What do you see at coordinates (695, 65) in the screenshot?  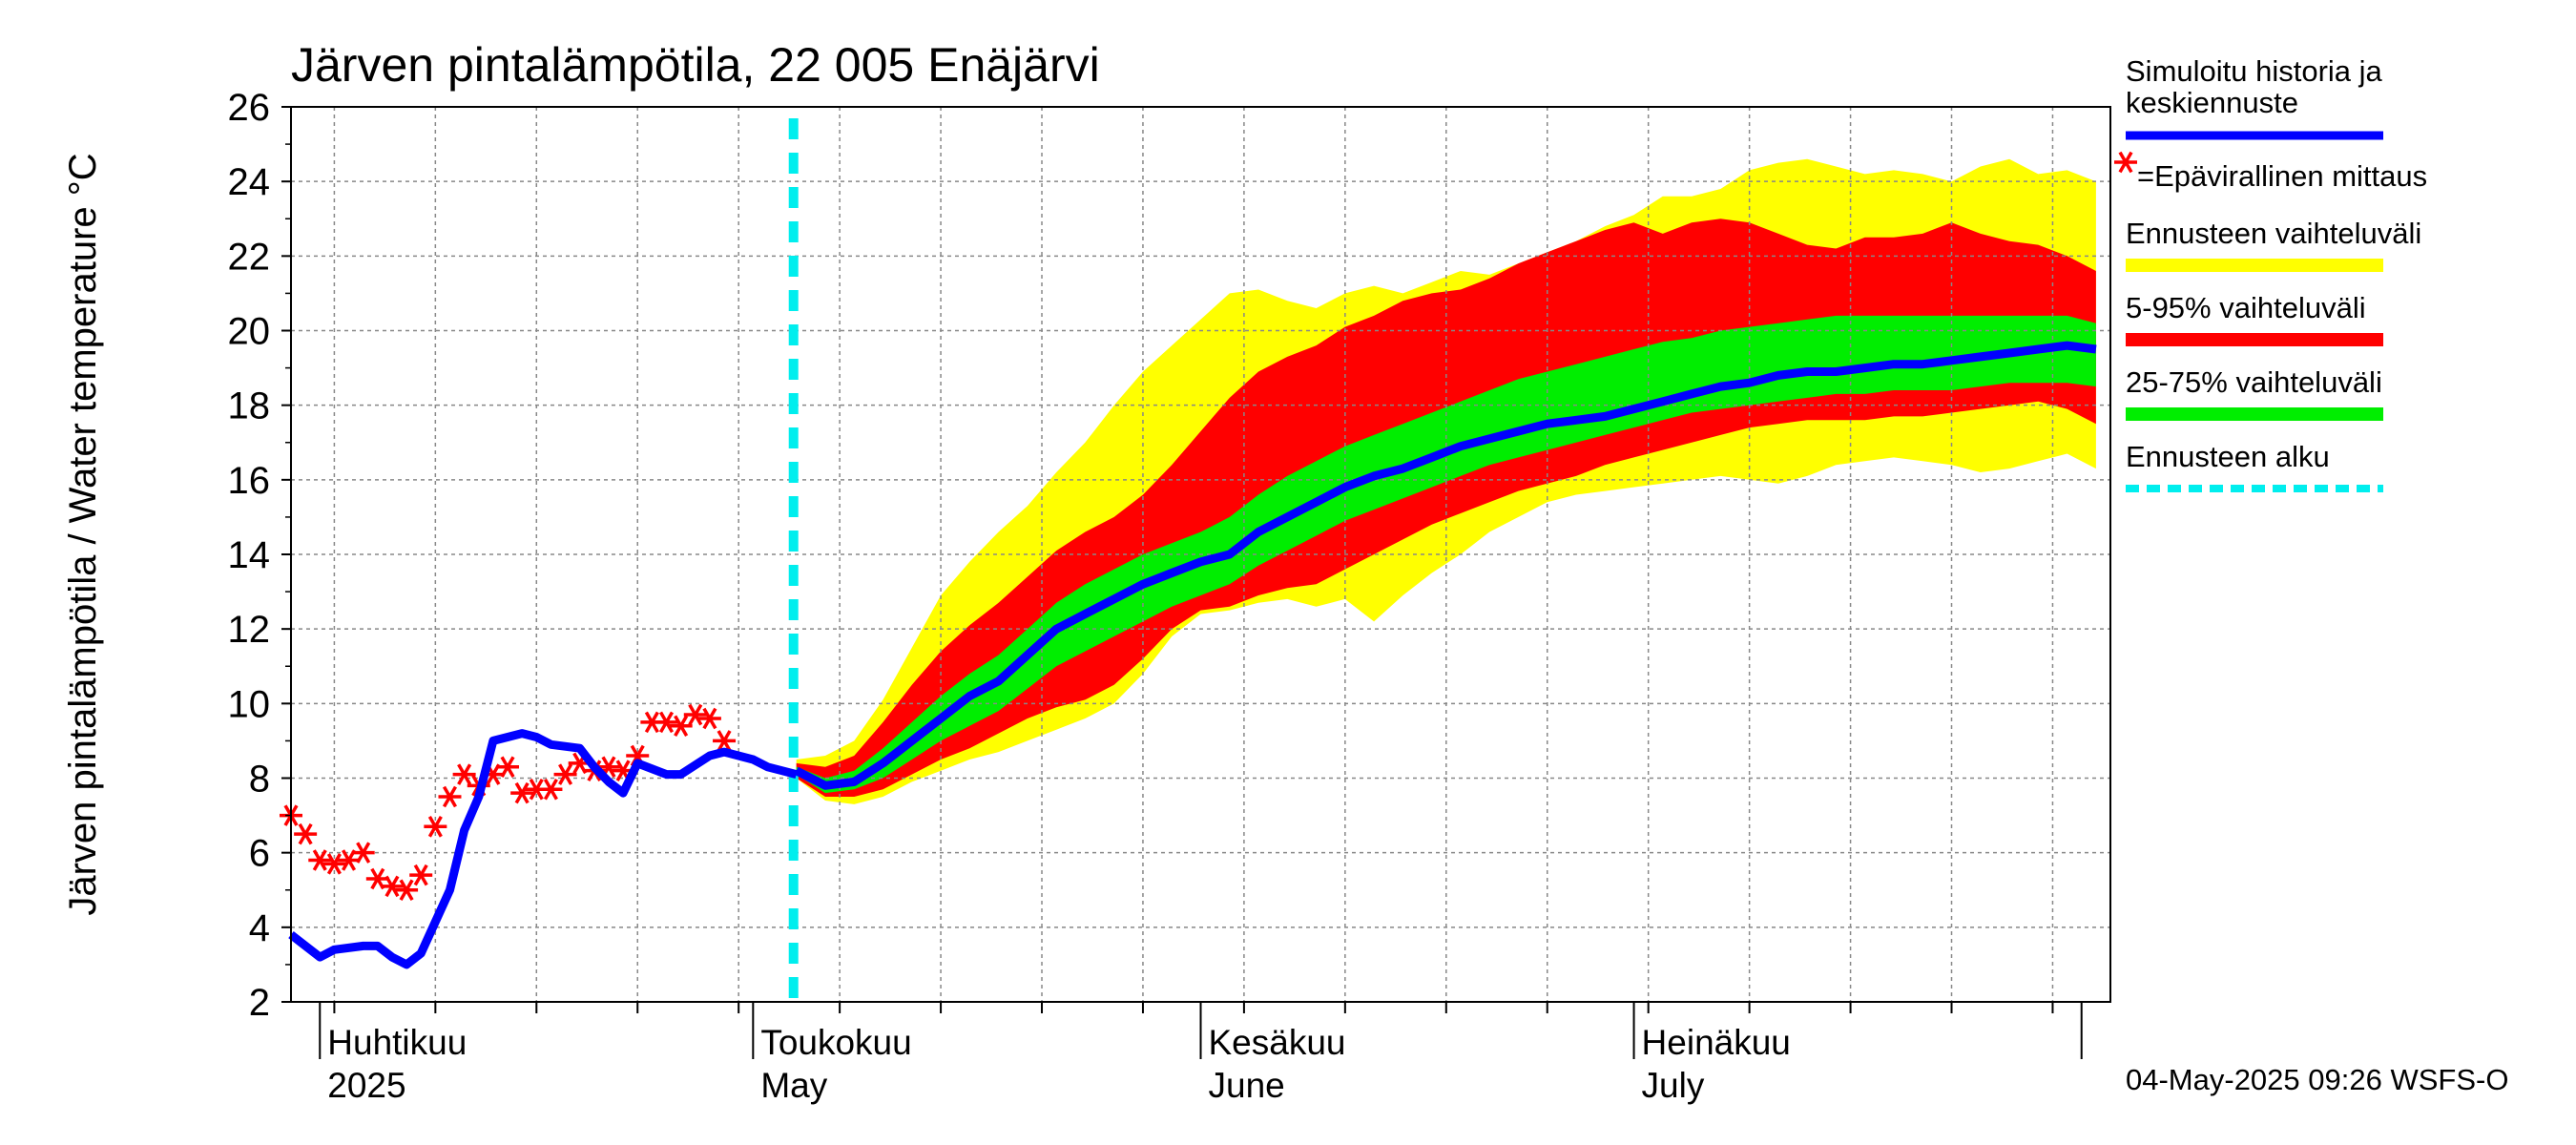 I see `chart-title: Järven pintalämpötila, 22 005 Enäjärvi` at bounding box center [695, 65].